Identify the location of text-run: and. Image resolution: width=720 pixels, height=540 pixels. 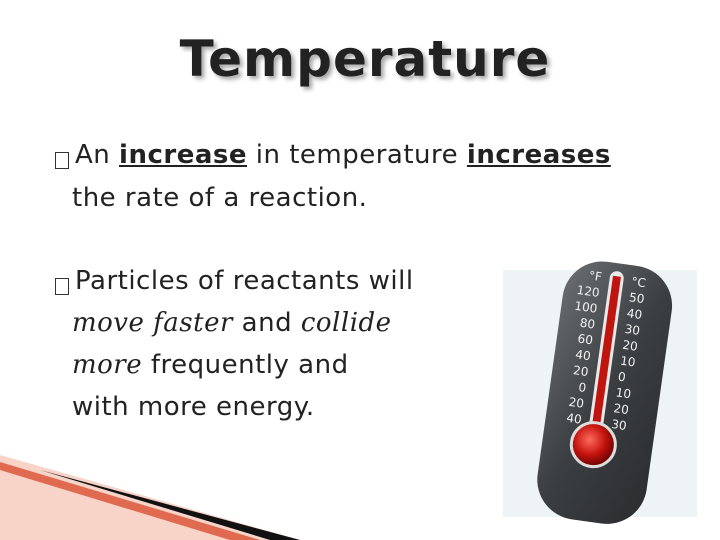
(266, 323).